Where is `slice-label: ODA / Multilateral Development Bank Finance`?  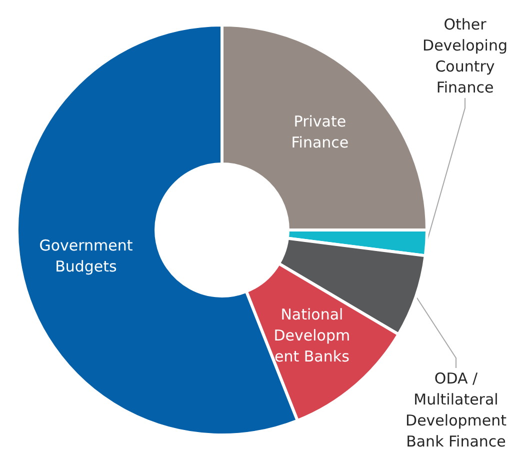
slice-label: ODA / Multilateral Development Bank Finance is located at coordinates (456, 410).